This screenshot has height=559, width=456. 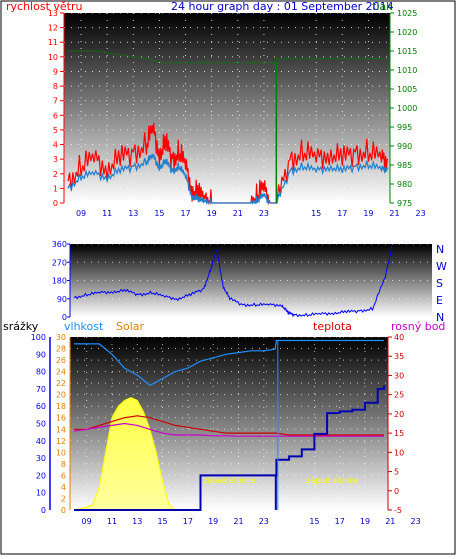 I want to click on y-right-tick-label: 995, so click(x=404, y=127).